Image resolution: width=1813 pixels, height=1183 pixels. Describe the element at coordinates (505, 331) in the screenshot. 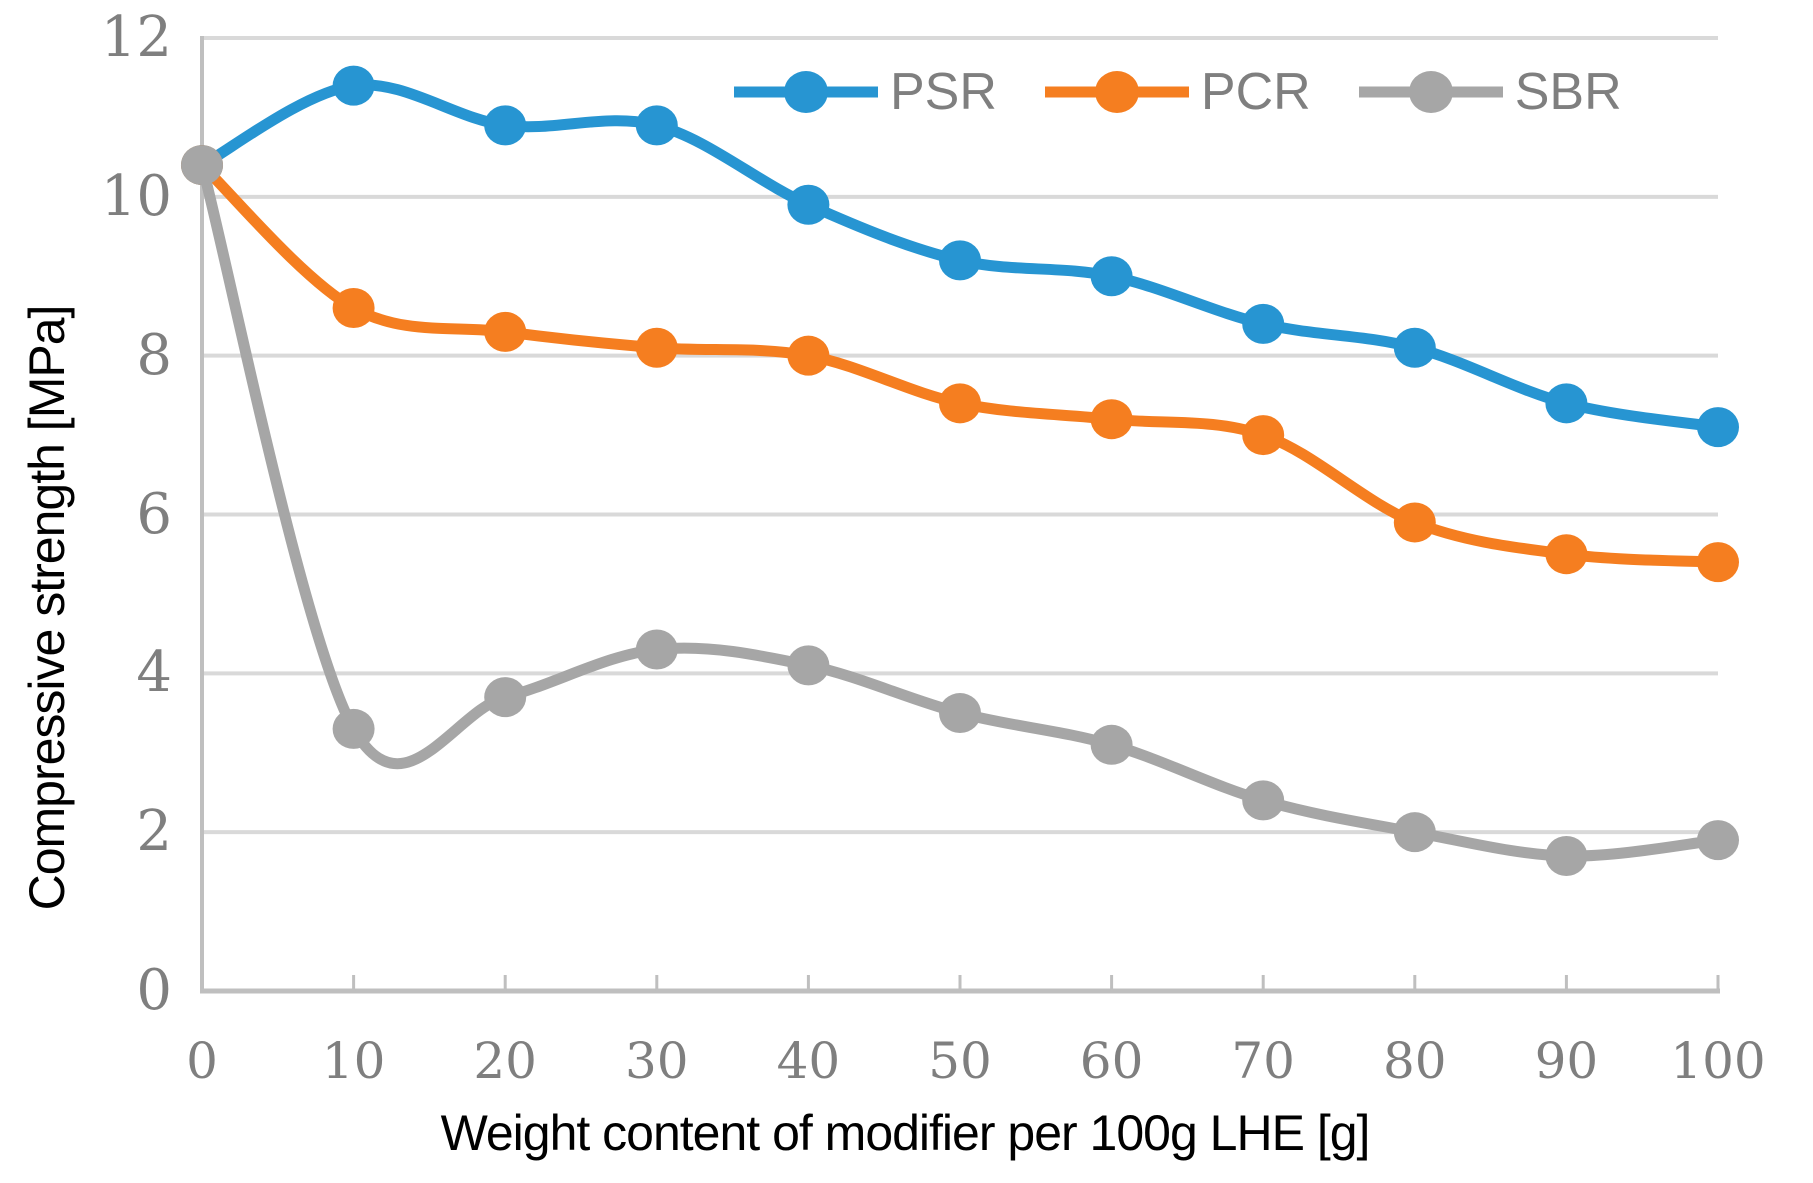

I see `data-point-pcr-x20` at that location.